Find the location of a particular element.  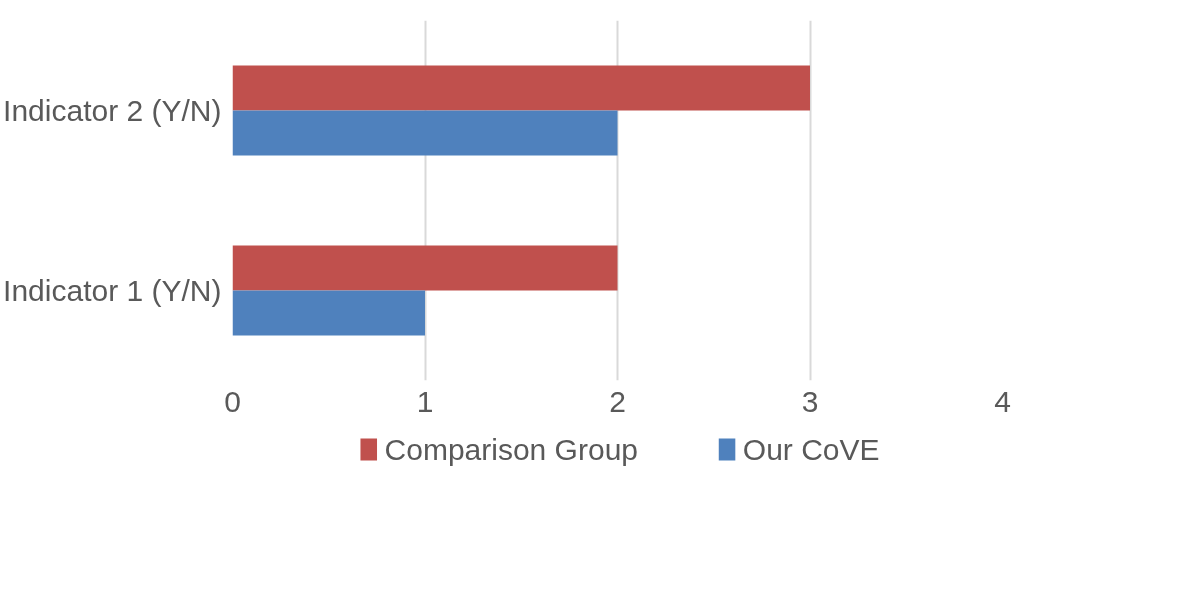

y-tick-label: Indicator 2 (Y/N) is located at coordinates (112, 110).